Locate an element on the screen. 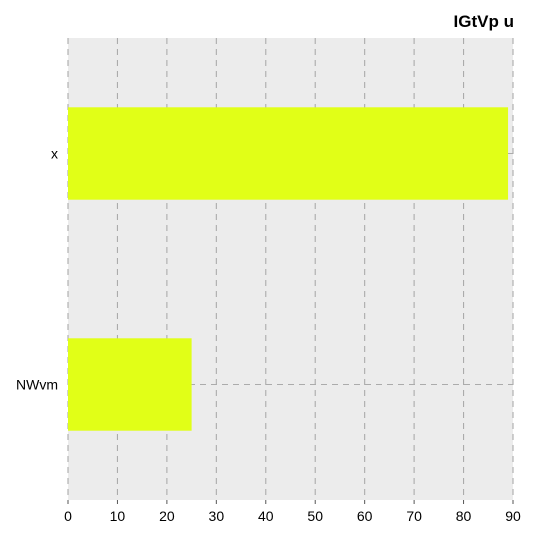 The width and height of the screenshot is (539, 539). x-tick-label: 0 is located at coordinates (68, 516).